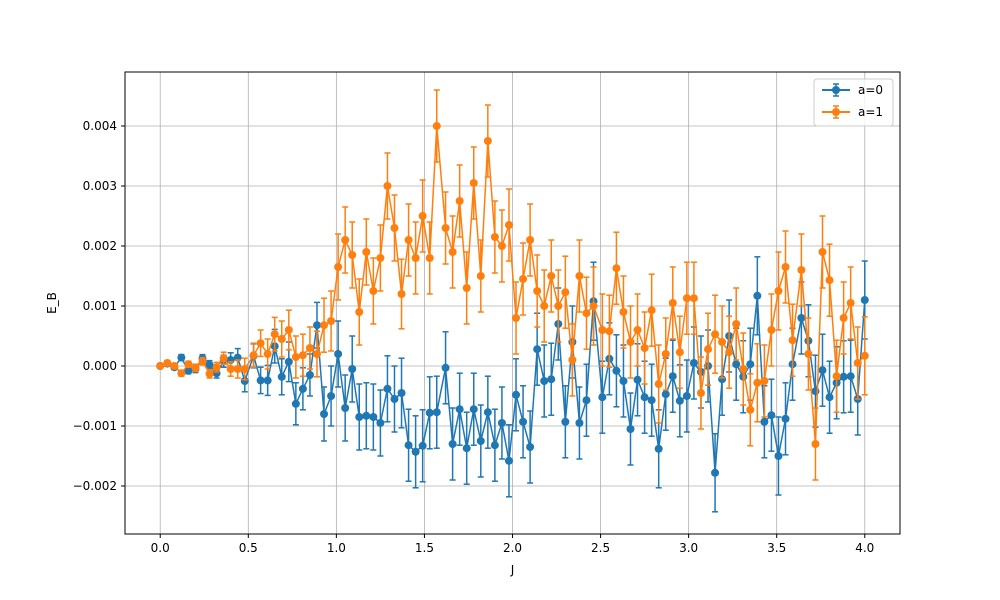 Image resolution: width=1000 pixels, height=600 pixels. What do you see at coordinates (776, 548) in the screenshot?
I see `x-tick-label-7: 3.5` at bounding box center [776, 548].